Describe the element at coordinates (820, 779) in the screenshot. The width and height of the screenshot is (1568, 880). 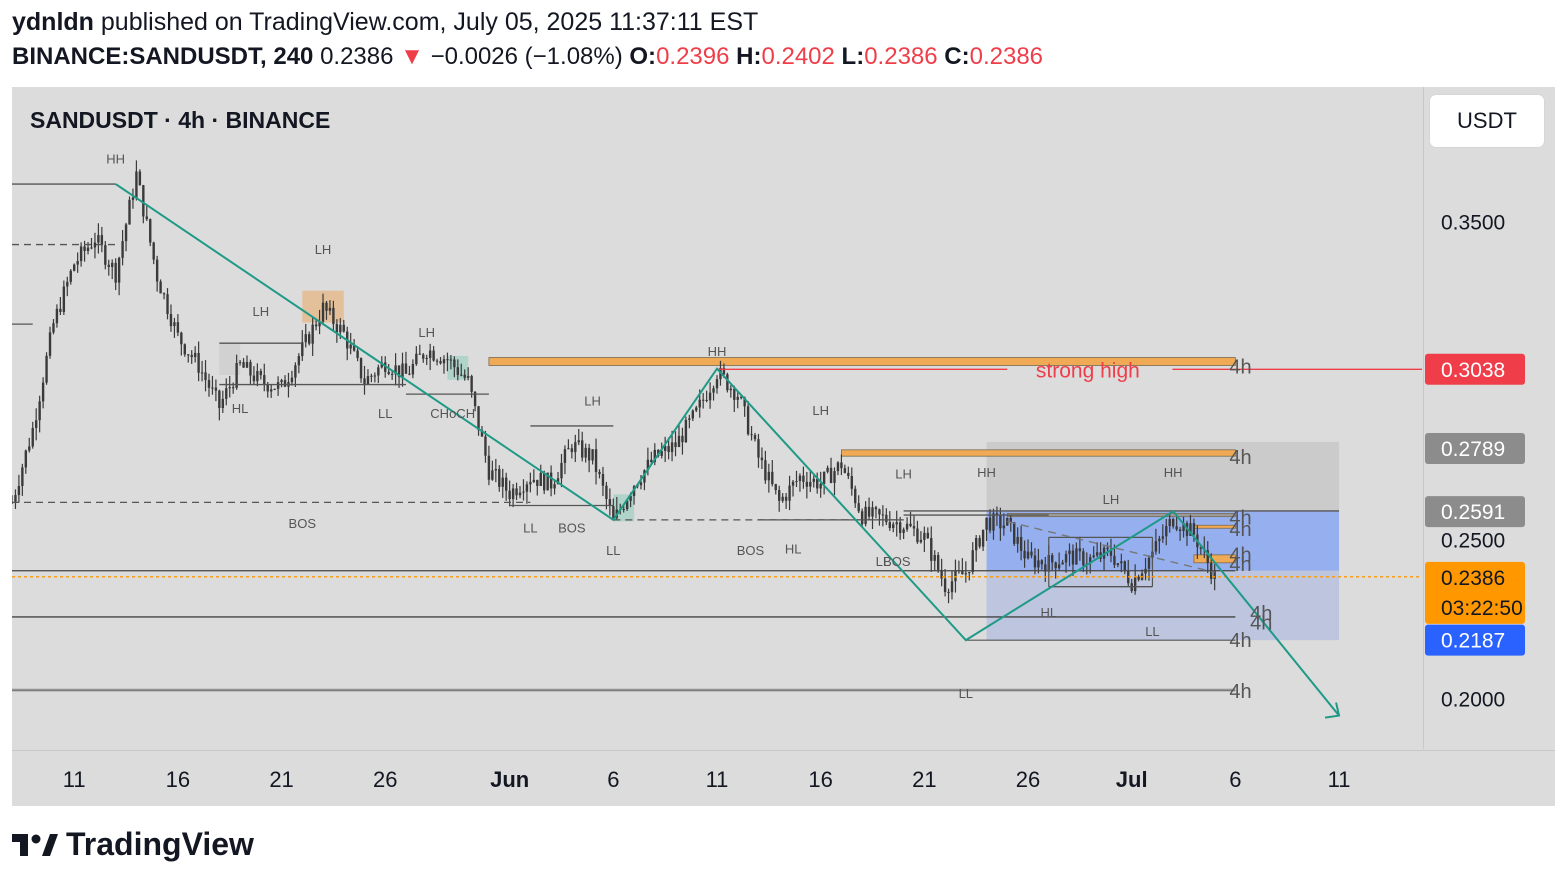
I see `time-tick-label: 16` at that location.